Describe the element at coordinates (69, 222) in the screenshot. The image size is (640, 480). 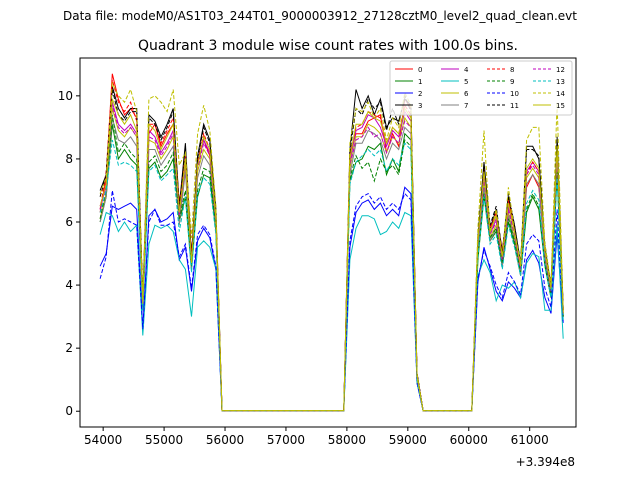
I see `y-tick-label: 6` at that location.